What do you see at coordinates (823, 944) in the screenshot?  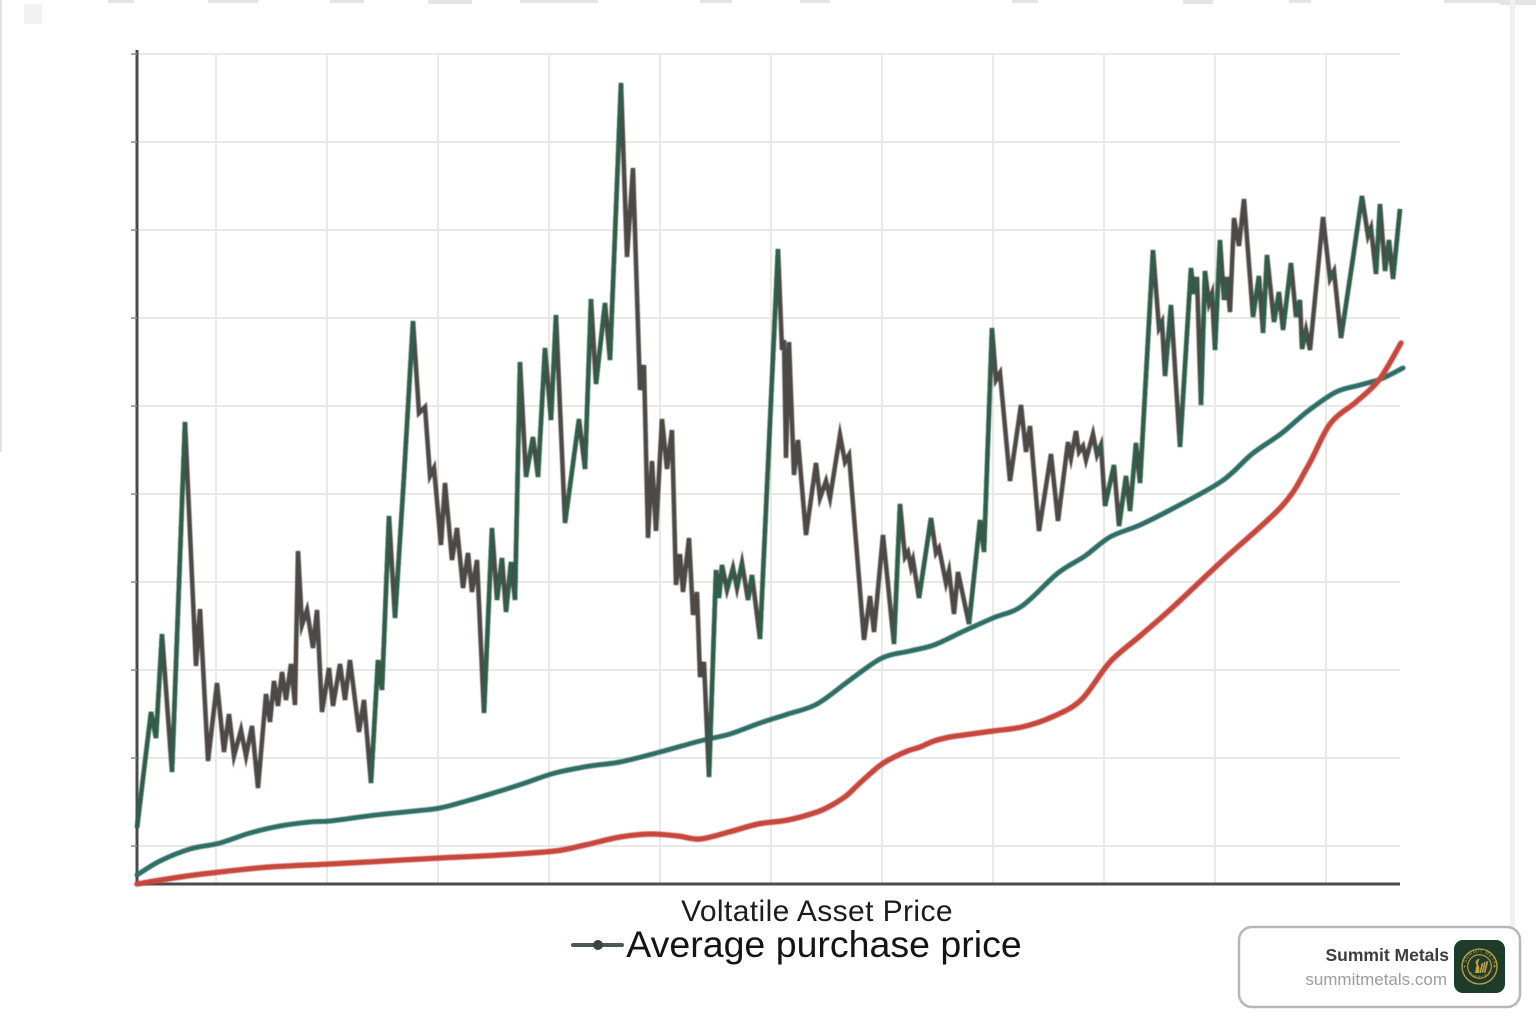 I see `svg-text: Average purchase price` at bounding box center [823, 944].